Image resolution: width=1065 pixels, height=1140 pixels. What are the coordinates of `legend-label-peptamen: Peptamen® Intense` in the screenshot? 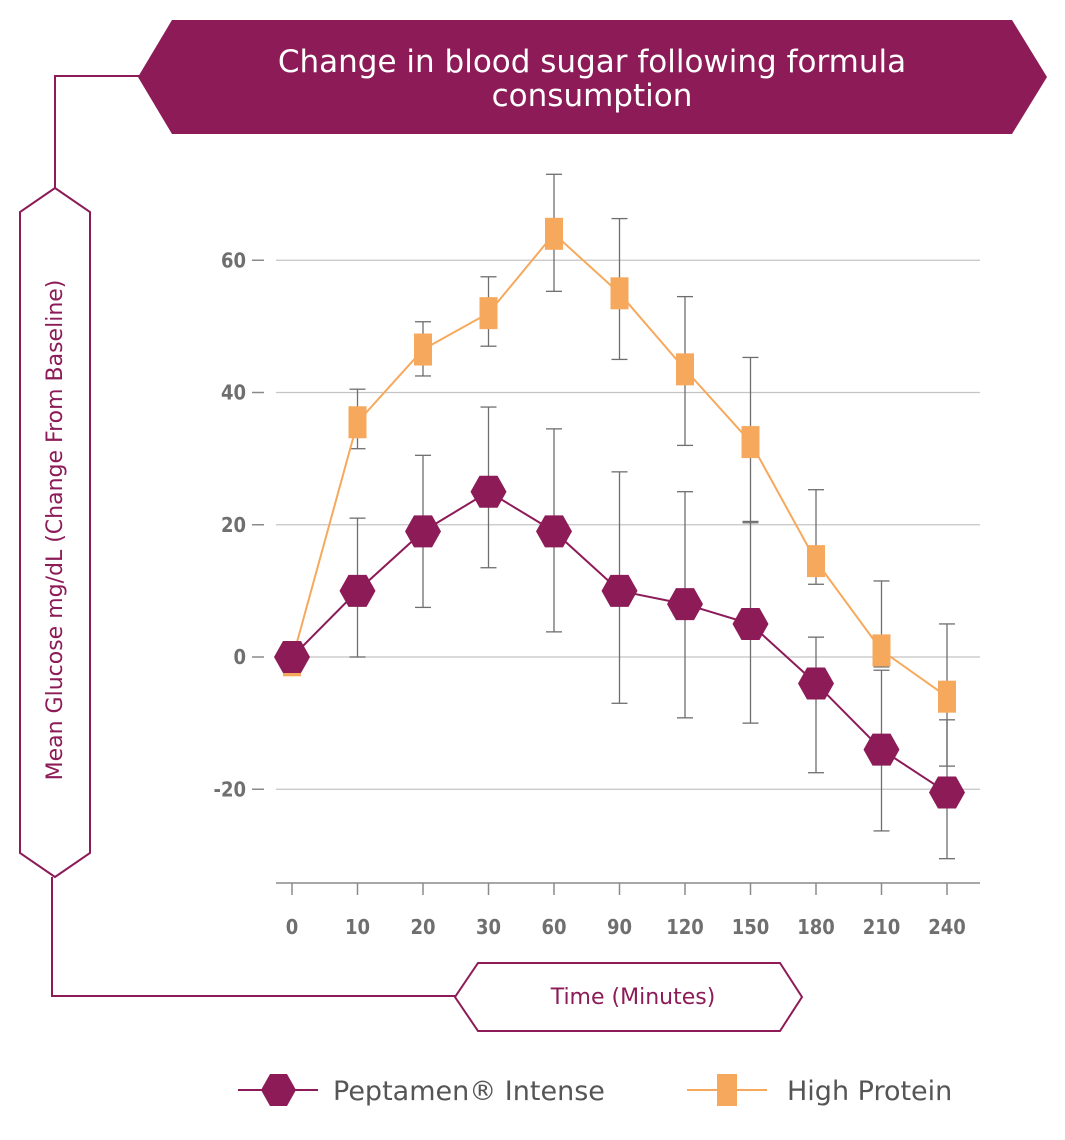 It's located at (469, 1091).